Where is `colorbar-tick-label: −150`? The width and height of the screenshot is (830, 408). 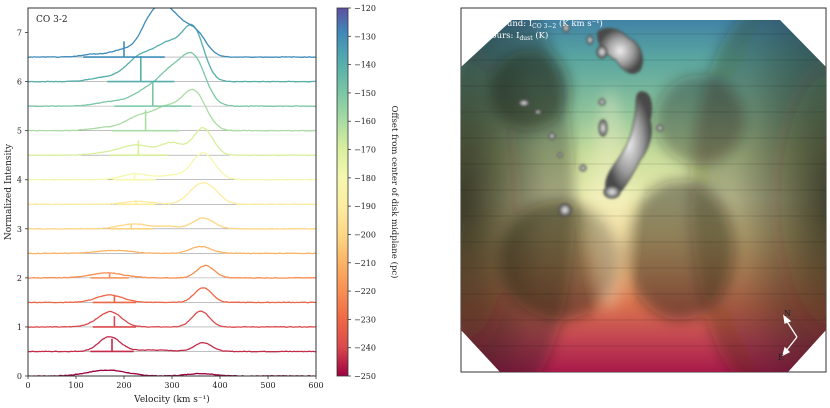 colorbar-tick-label: −150 is located at coordinates (365, 93).